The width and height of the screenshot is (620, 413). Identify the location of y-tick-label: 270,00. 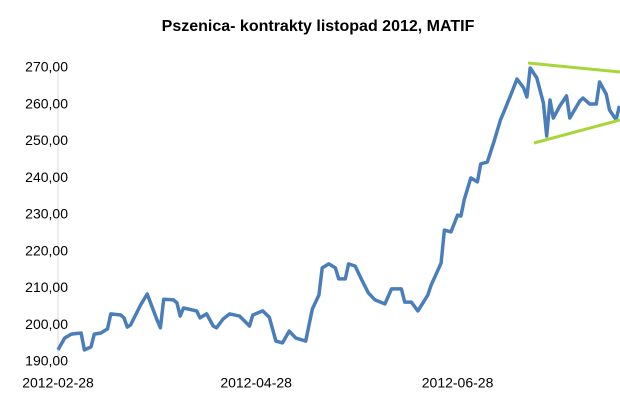
(46, 67).